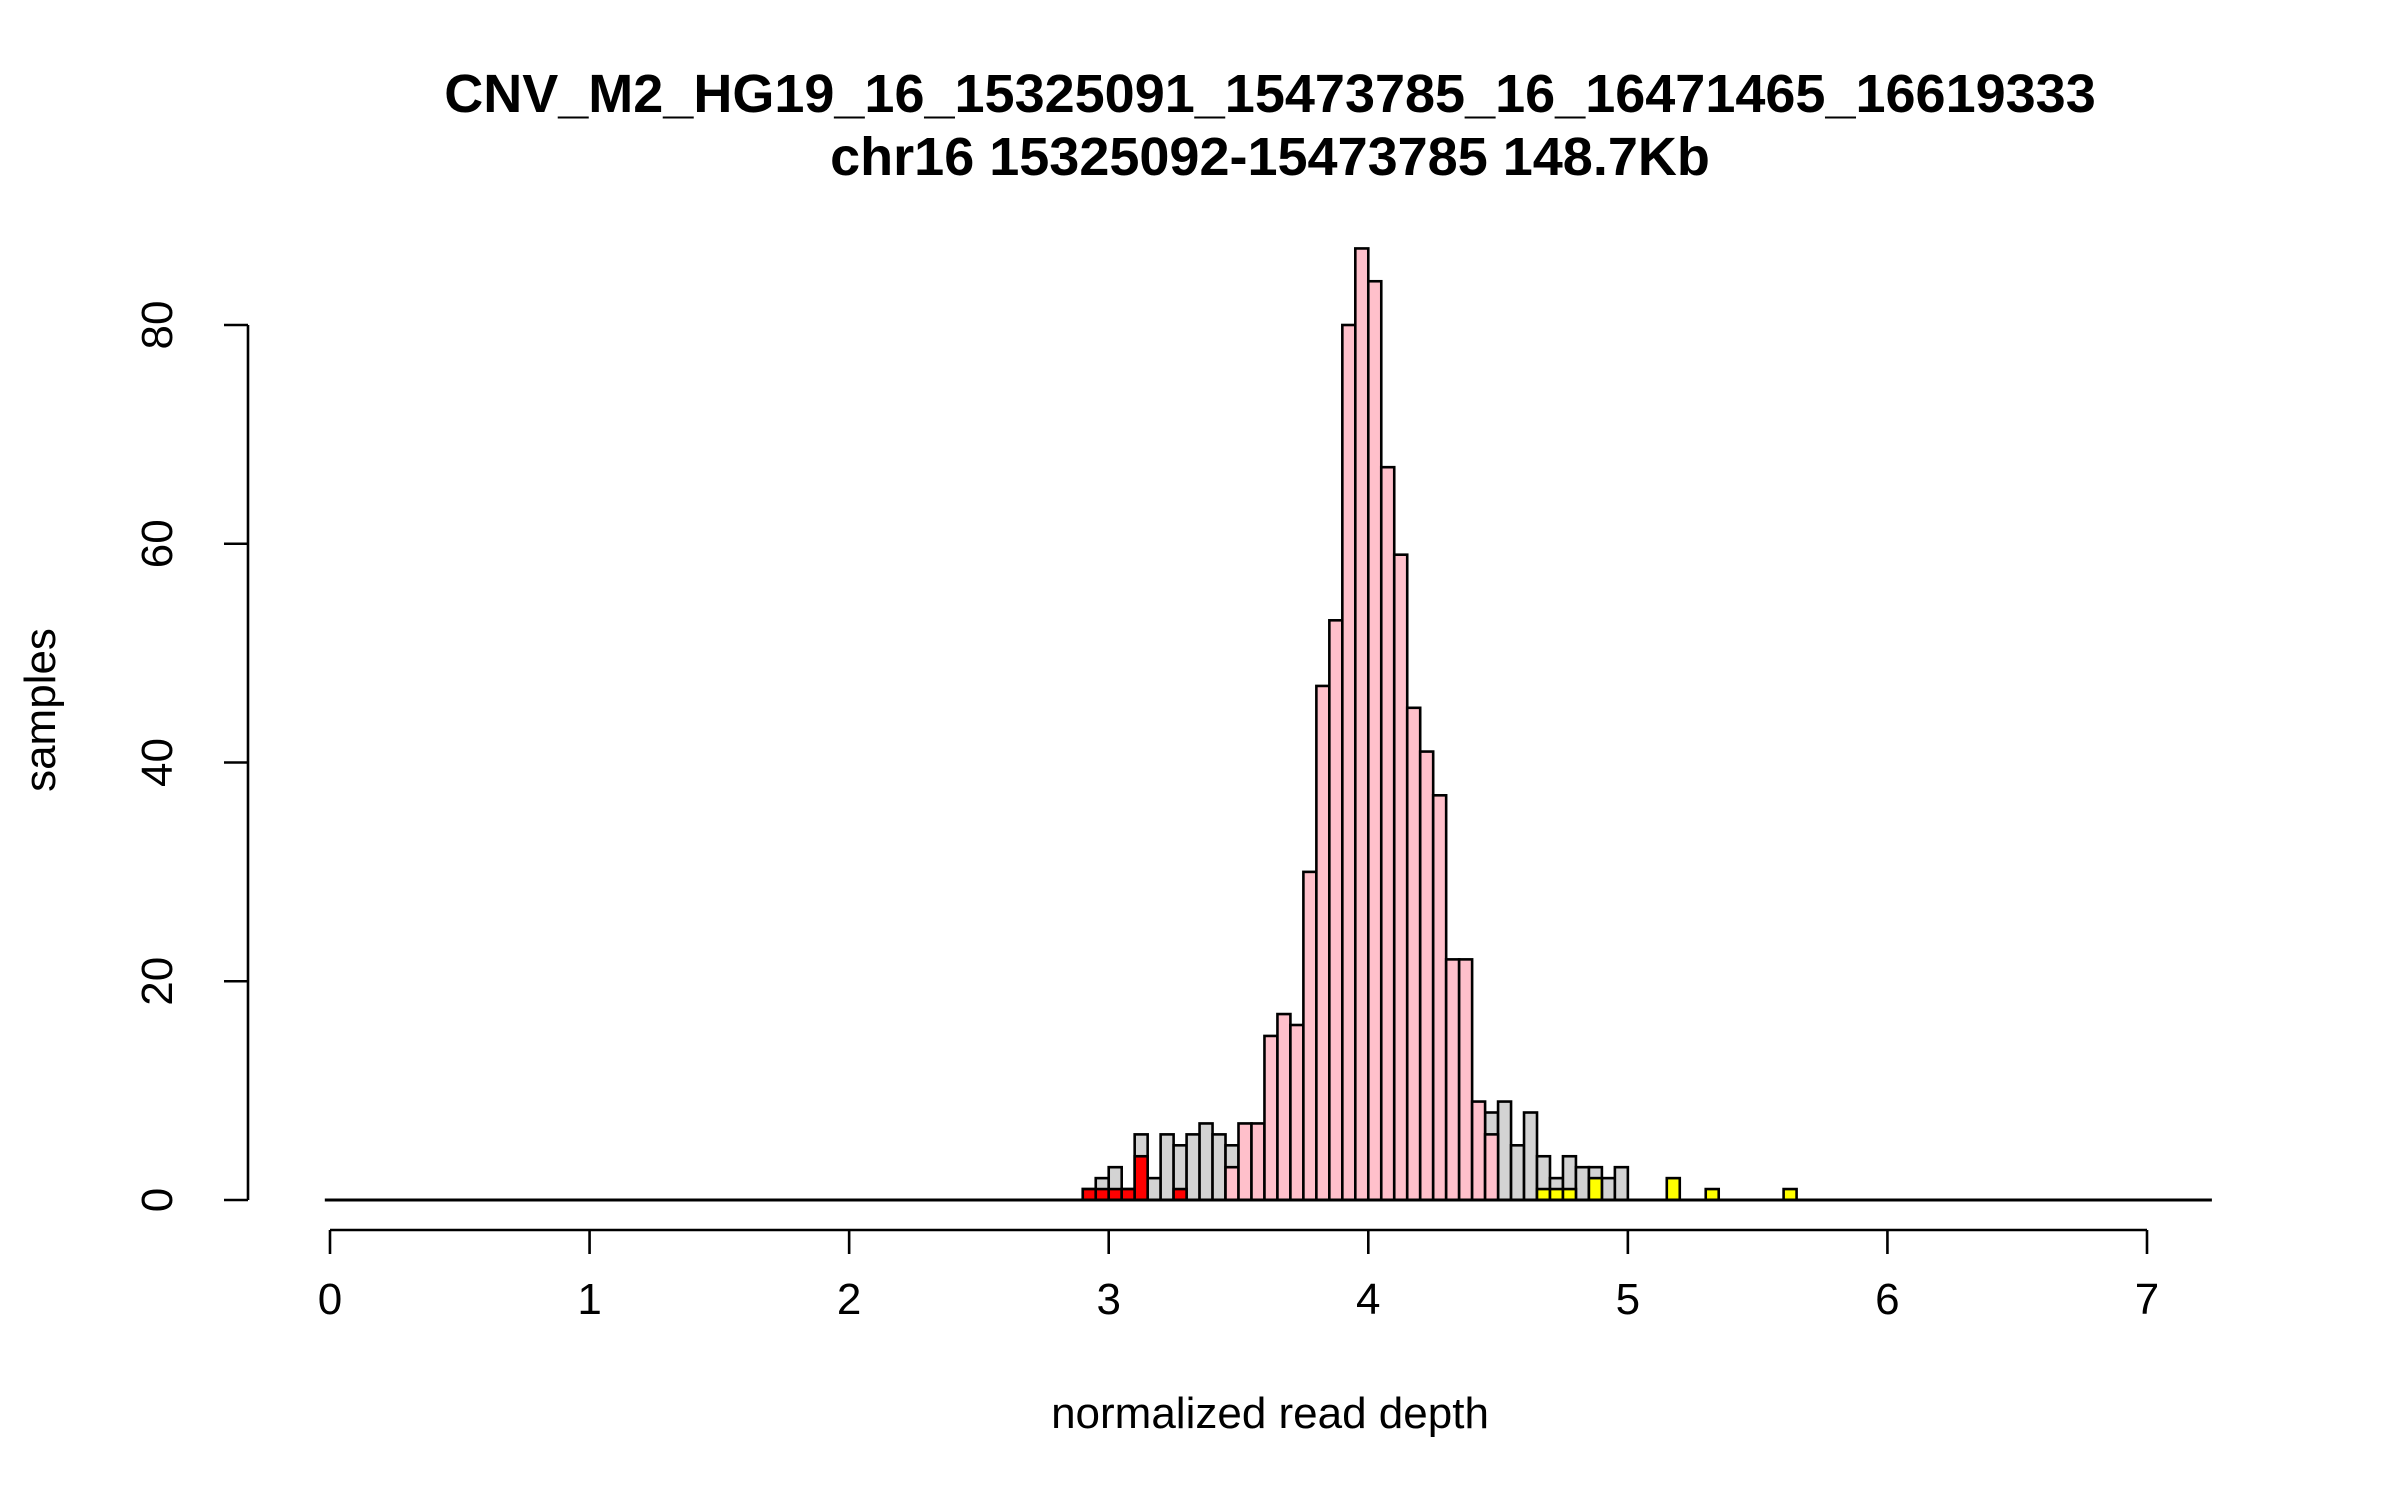  What do you see at coordinates (157, 762) in the screenshot?
I see `y-tick-label-2: 40` at bounding box center [157, 762].